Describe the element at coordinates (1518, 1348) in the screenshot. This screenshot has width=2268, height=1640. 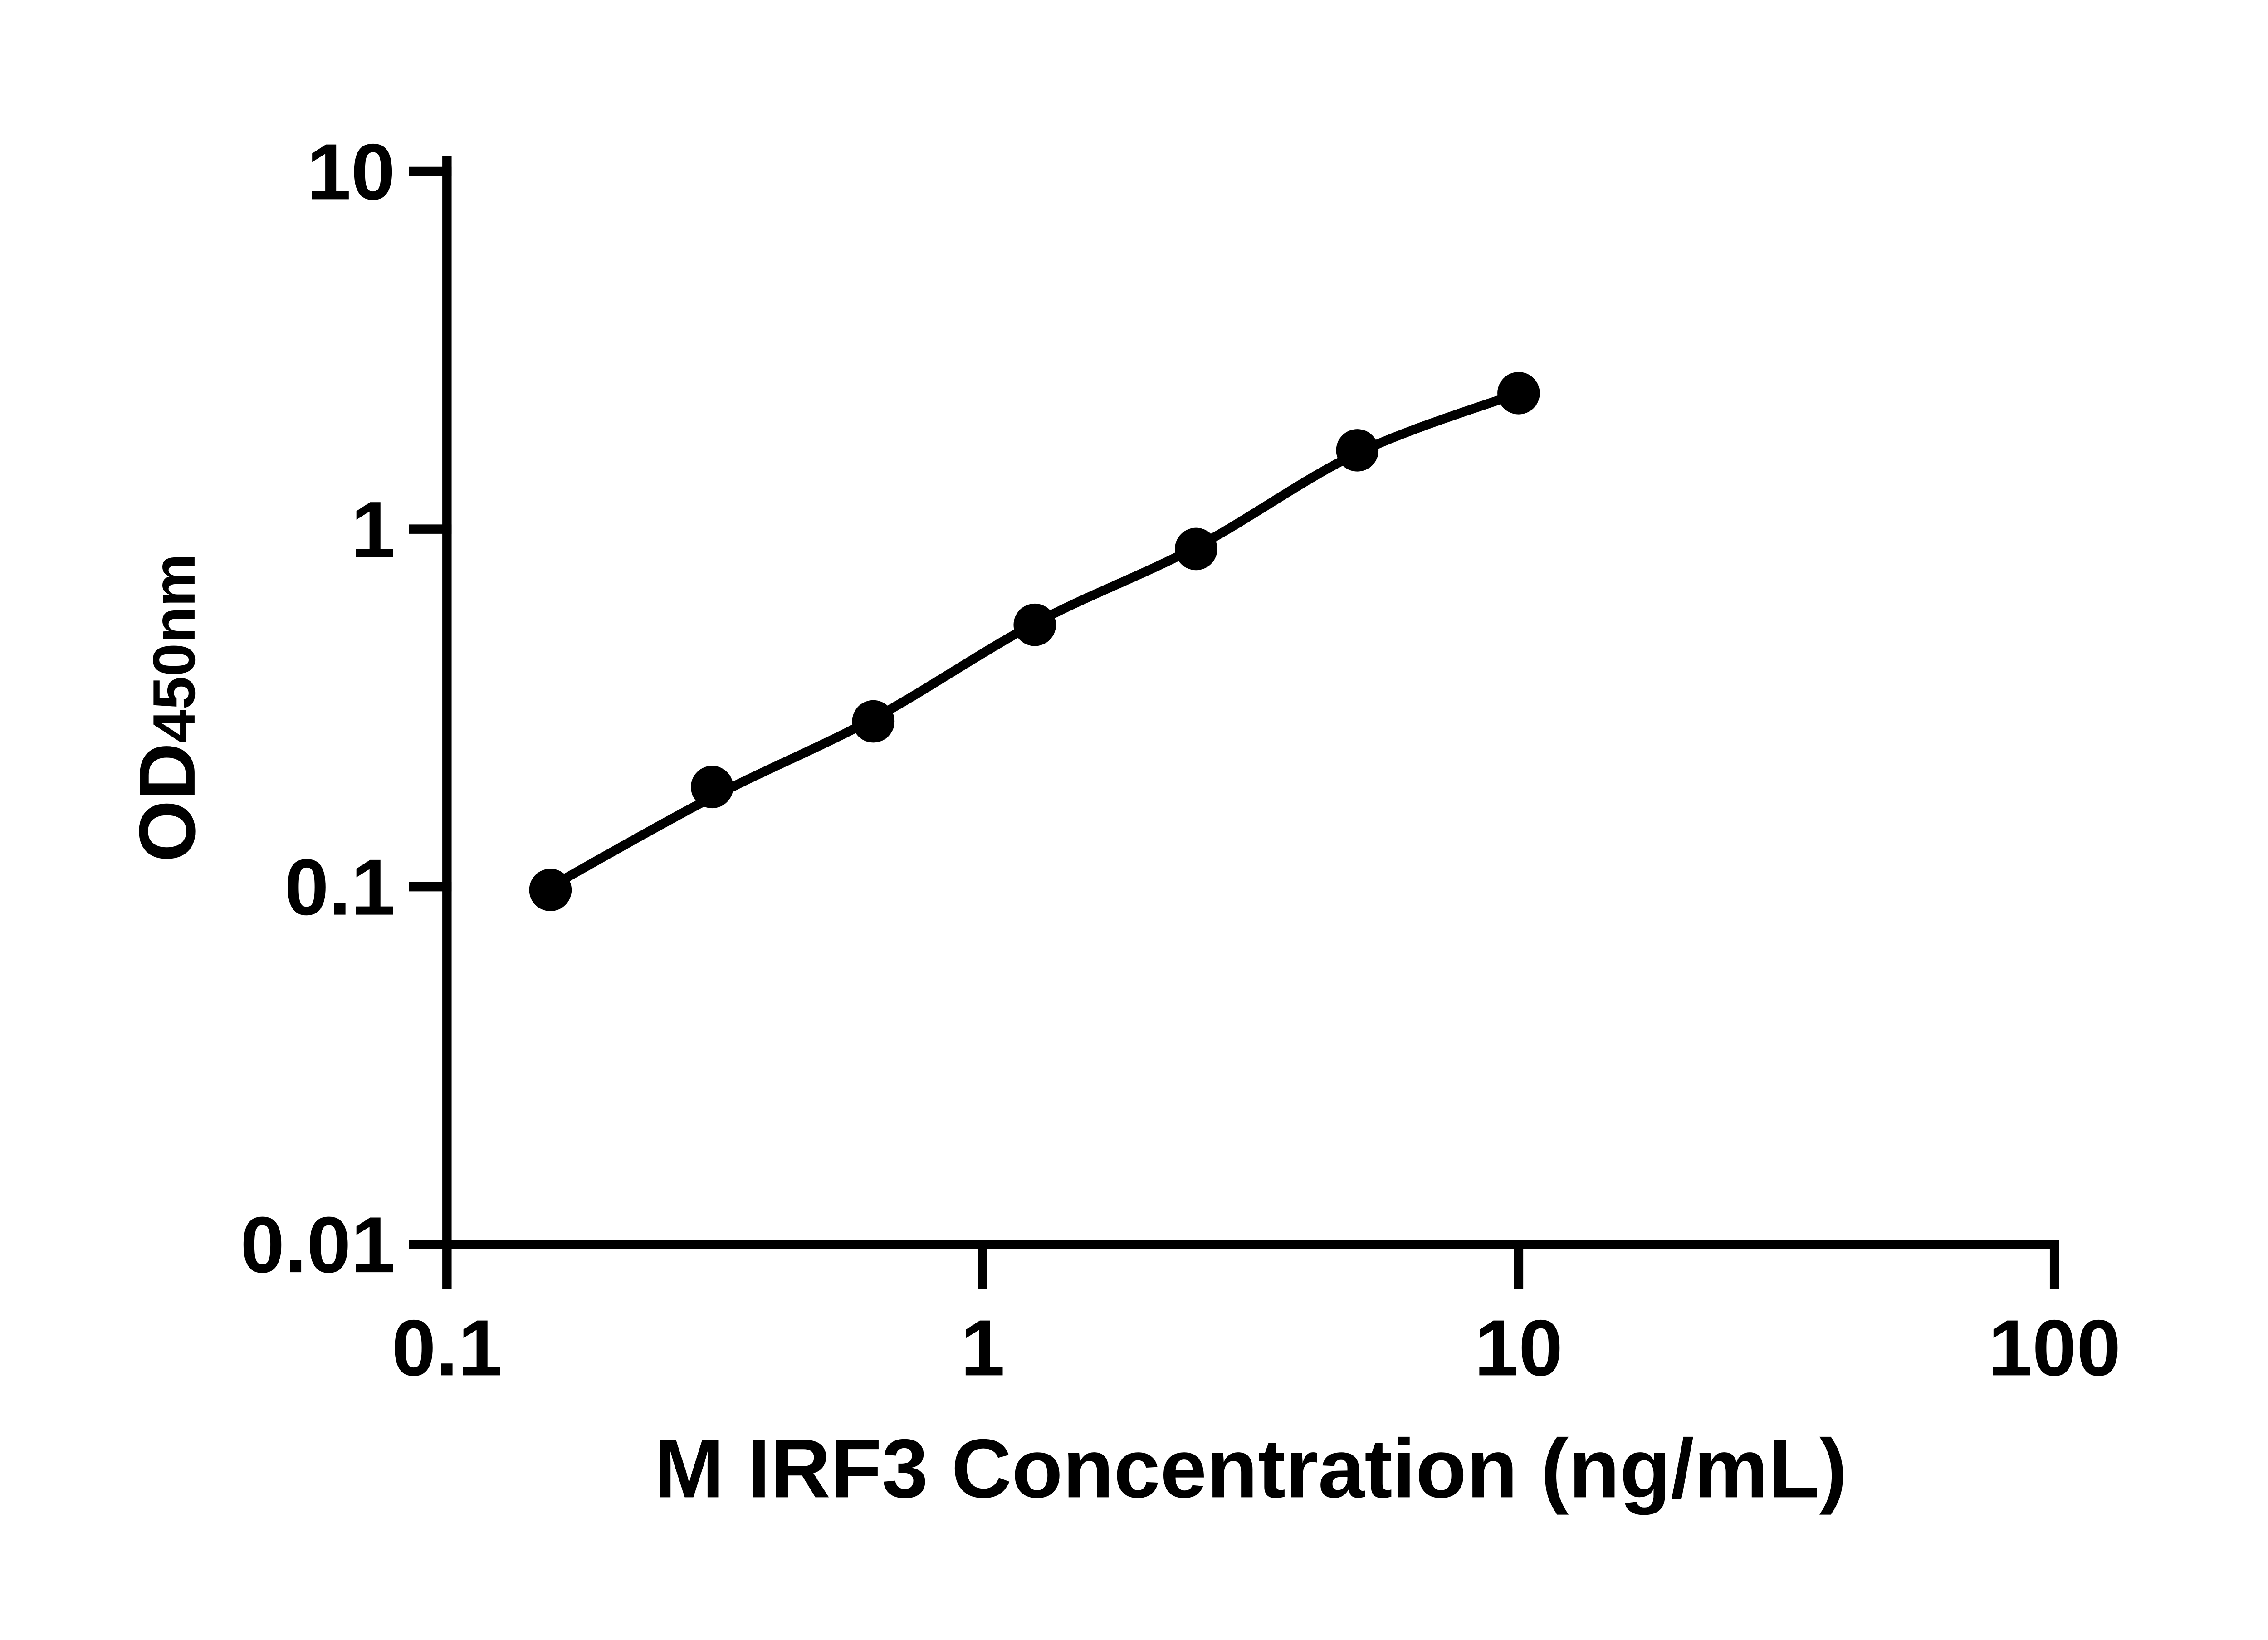
I see `x-tick-label: 10` at that location.